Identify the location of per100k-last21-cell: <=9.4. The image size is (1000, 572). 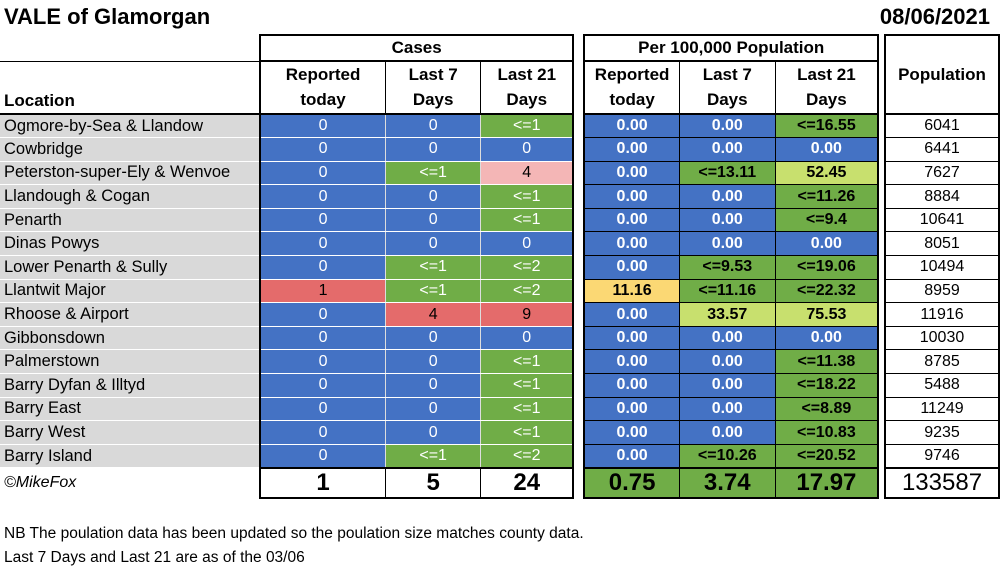
(827, 220).